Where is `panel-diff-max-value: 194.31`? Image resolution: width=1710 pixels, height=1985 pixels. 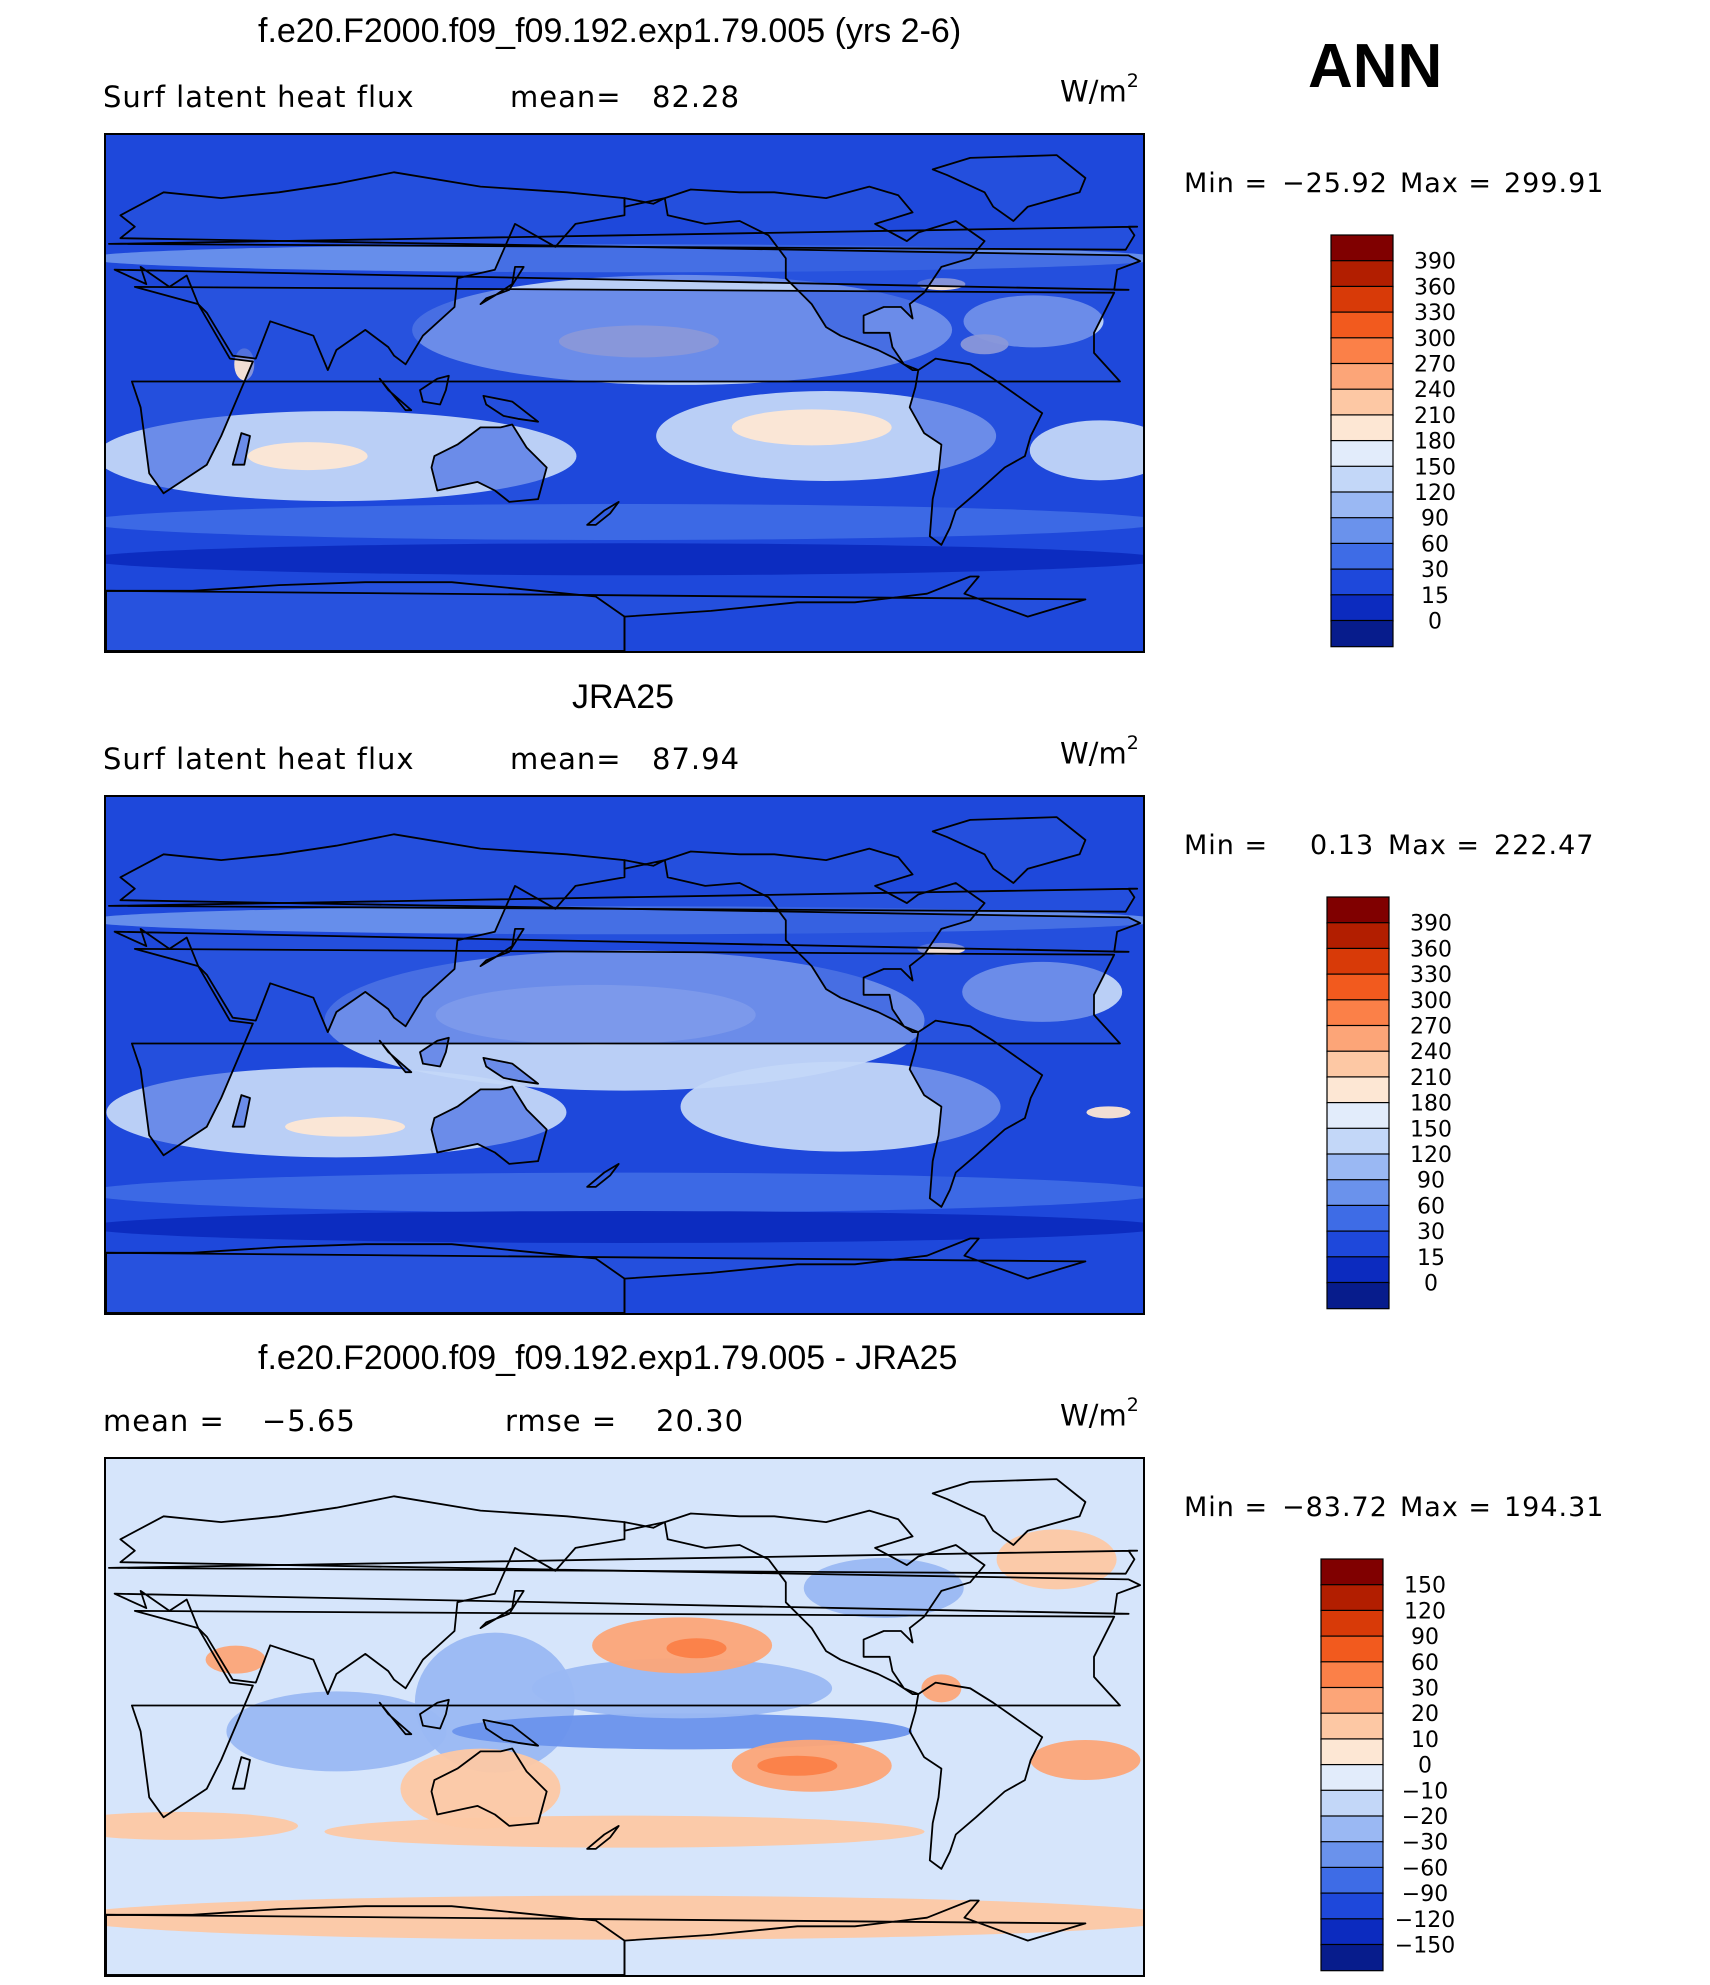
panel-diff-max-value: 194.31 is located at coordinates (1554, 1507).